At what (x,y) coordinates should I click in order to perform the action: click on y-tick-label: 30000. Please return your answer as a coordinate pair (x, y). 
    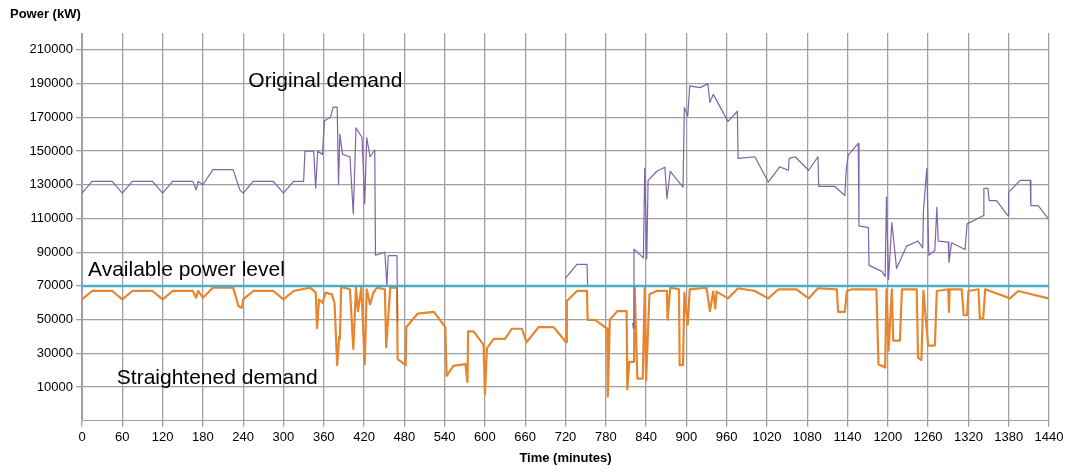
    Looking at the image, I should click on (54, 352).